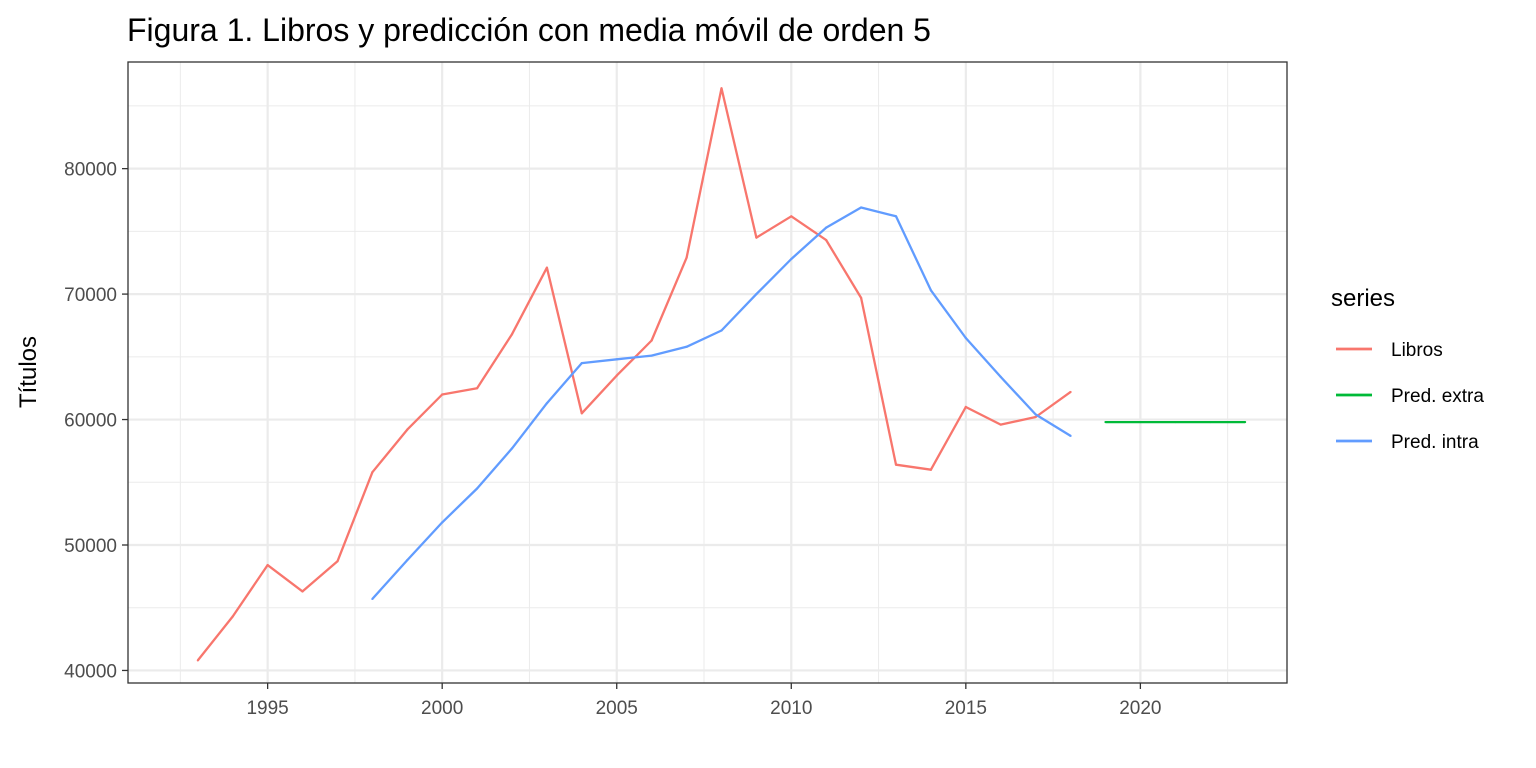  What do you see at coordinates (966, 708) in the screenshot?
I see `x-tick-label: 2015` at bounding box center [966, 708].